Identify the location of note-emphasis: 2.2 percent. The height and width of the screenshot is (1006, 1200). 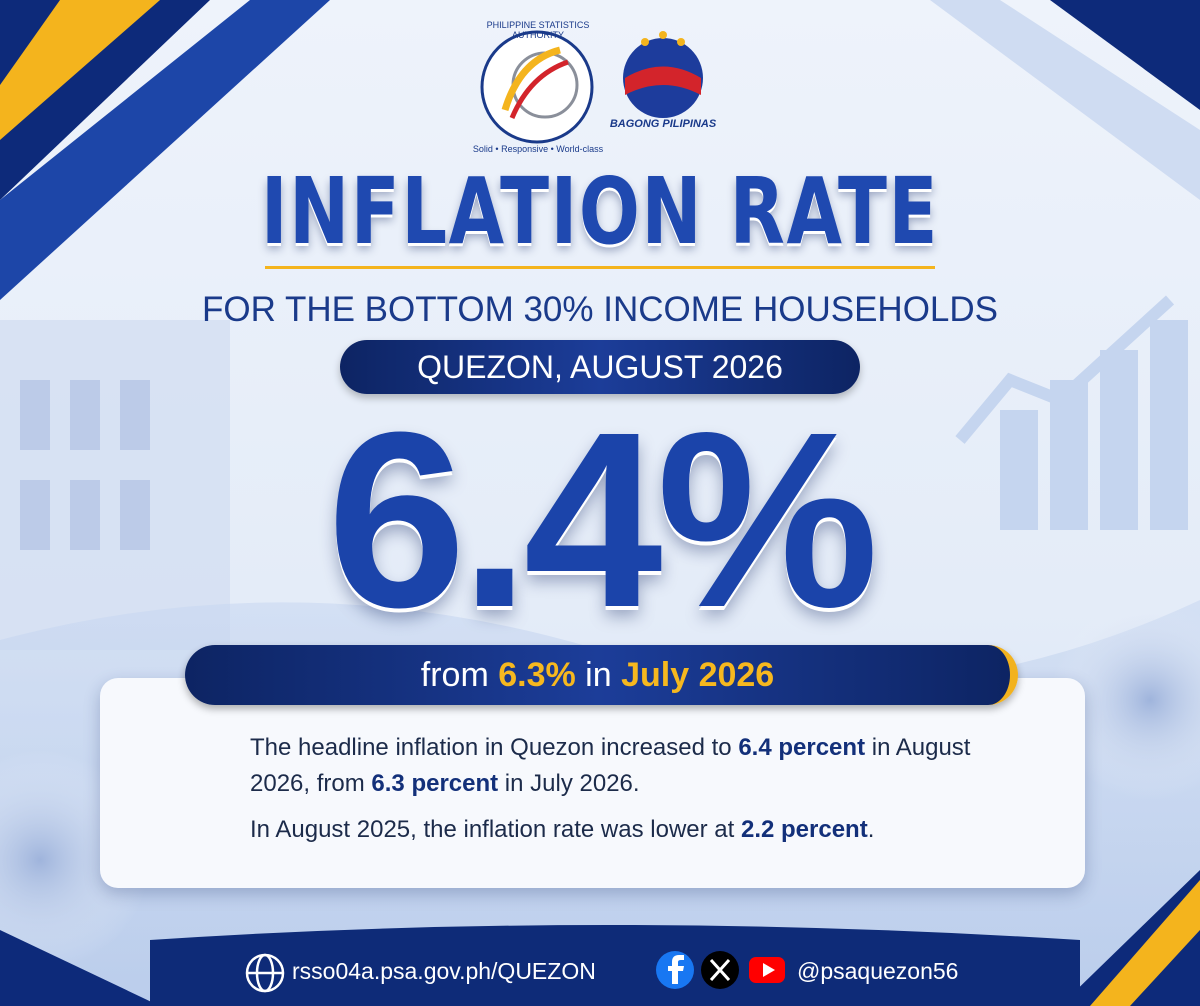
(804, 829).